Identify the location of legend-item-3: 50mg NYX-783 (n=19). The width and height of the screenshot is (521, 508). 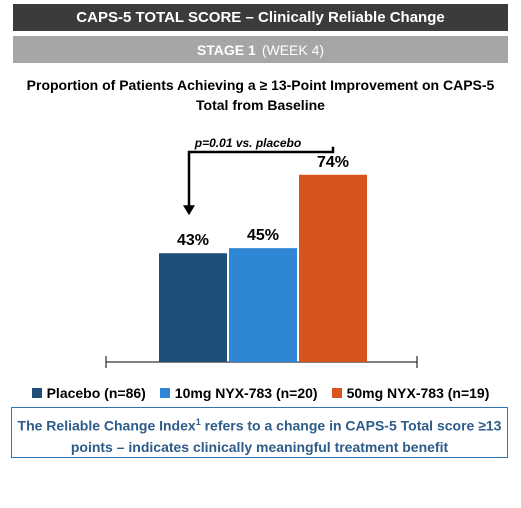
(410, 393).